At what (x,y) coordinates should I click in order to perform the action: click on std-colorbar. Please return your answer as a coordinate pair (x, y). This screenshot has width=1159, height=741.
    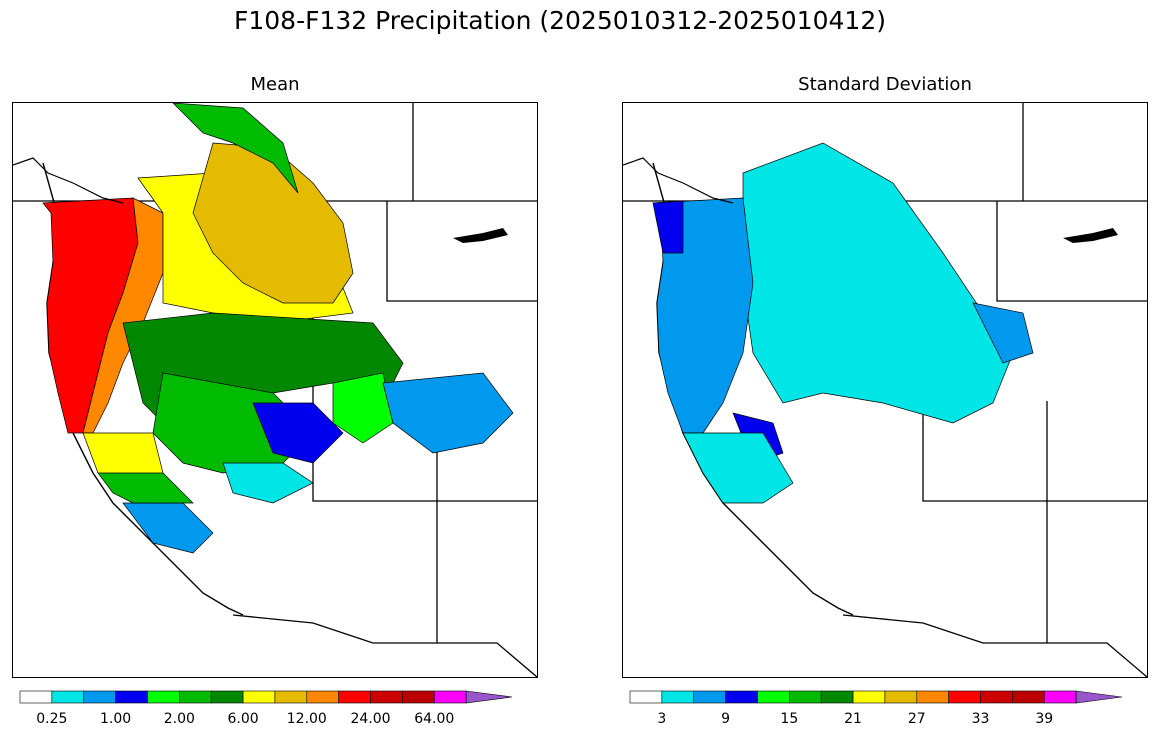
    Looking at the image, I should click on (884, 697).